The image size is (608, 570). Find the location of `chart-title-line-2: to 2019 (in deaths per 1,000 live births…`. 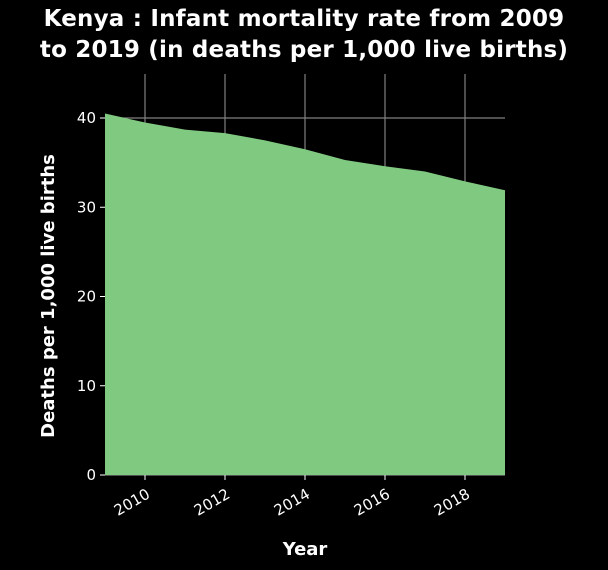

chart-title-line-2: to 2019 (in deaths per 1,000 live births… is located at coordinates (304, 50).